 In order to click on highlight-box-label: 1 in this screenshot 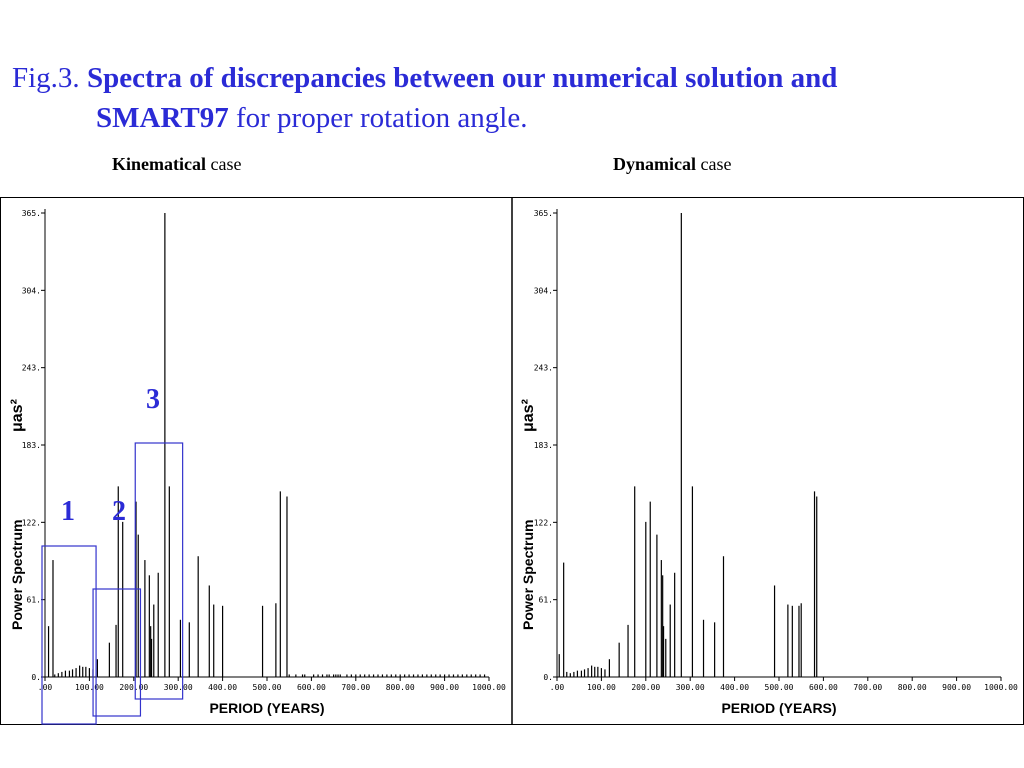, I will do `click(68, 511)`.